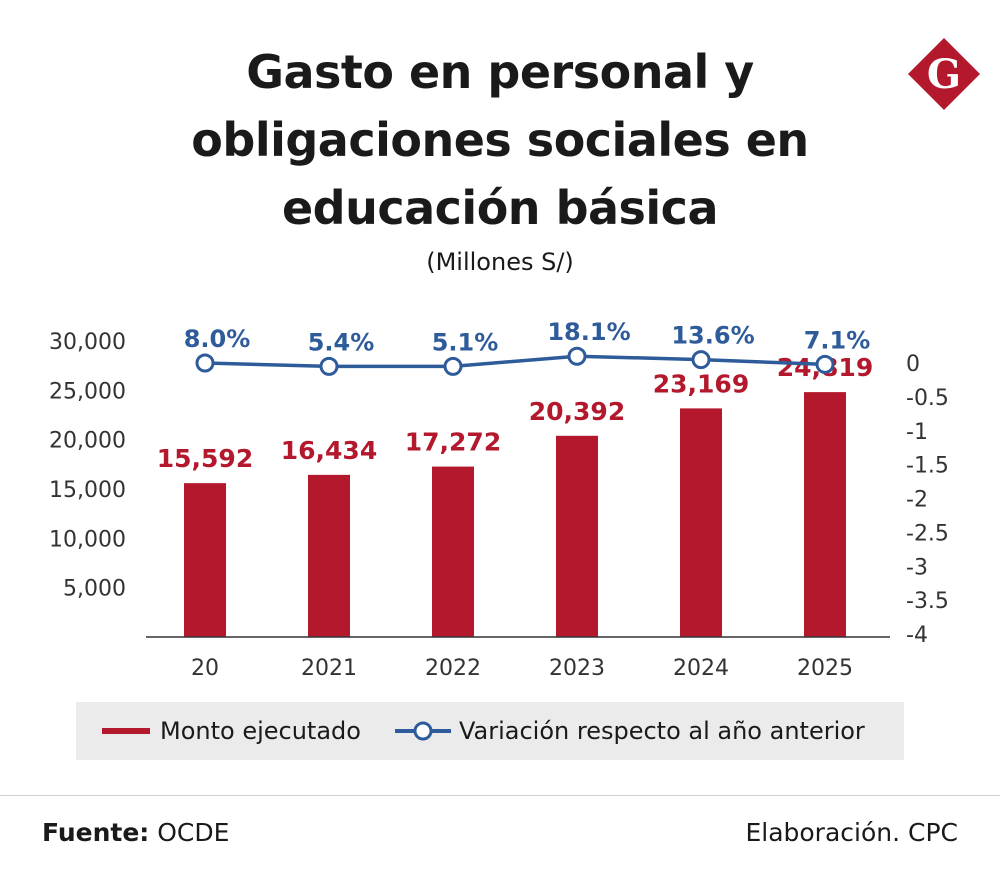 This screenshot has width=1000, height=884. I want to click on gestion-logo-icon: G, so click(944, 74).